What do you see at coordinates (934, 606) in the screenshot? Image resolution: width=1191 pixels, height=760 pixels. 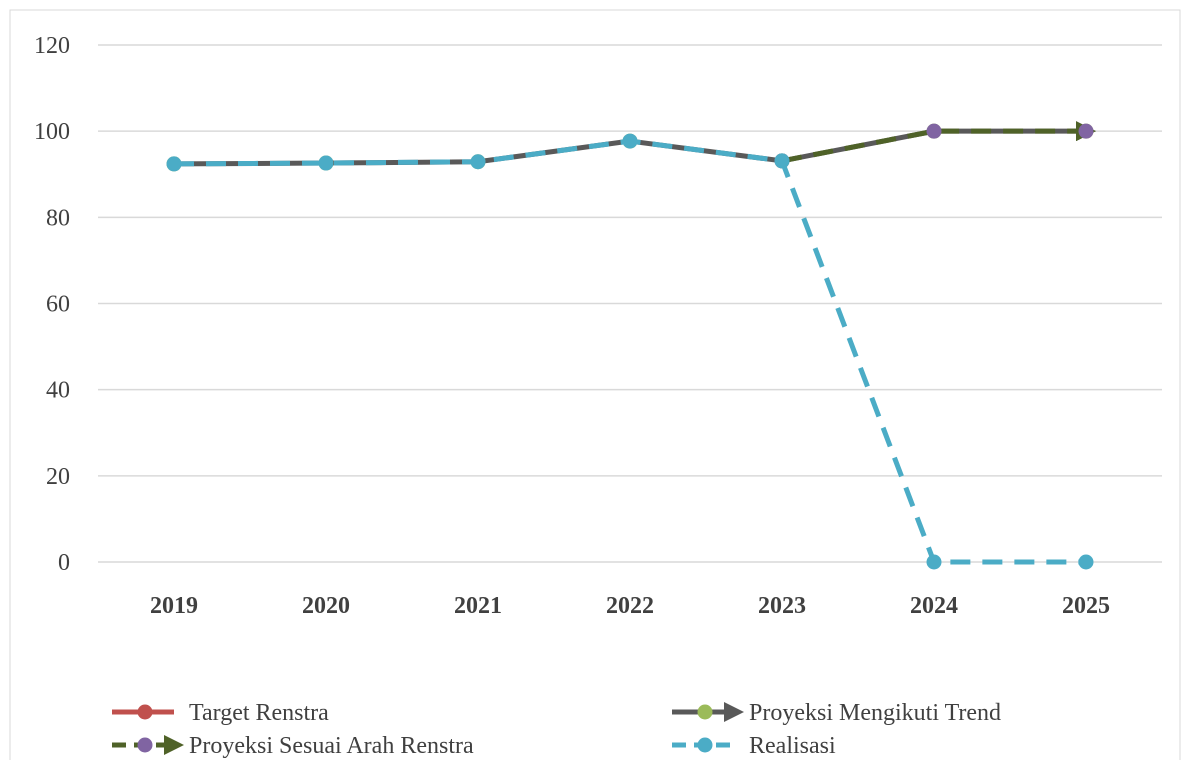 I see `x-tick-label: 2024` at bounding box center [934, 606].